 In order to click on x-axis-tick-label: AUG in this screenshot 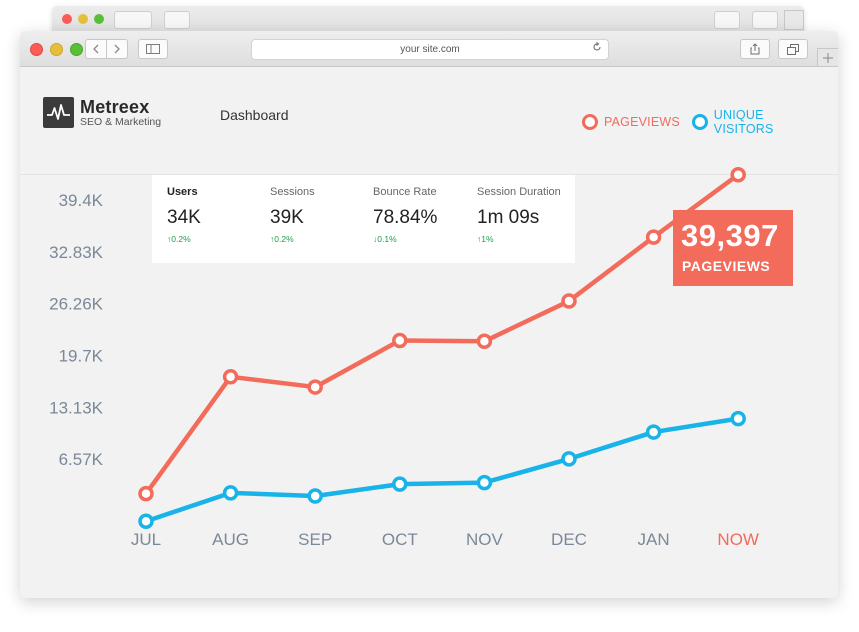, I will do `click(230, 539)`.